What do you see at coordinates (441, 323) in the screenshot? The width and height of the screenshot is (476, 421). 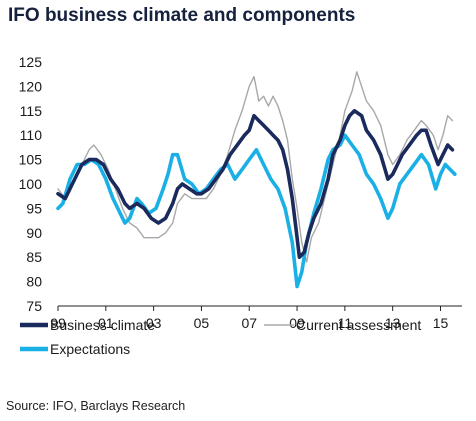 I see `x-tick-label: 15` at bounding box center [441, 323].